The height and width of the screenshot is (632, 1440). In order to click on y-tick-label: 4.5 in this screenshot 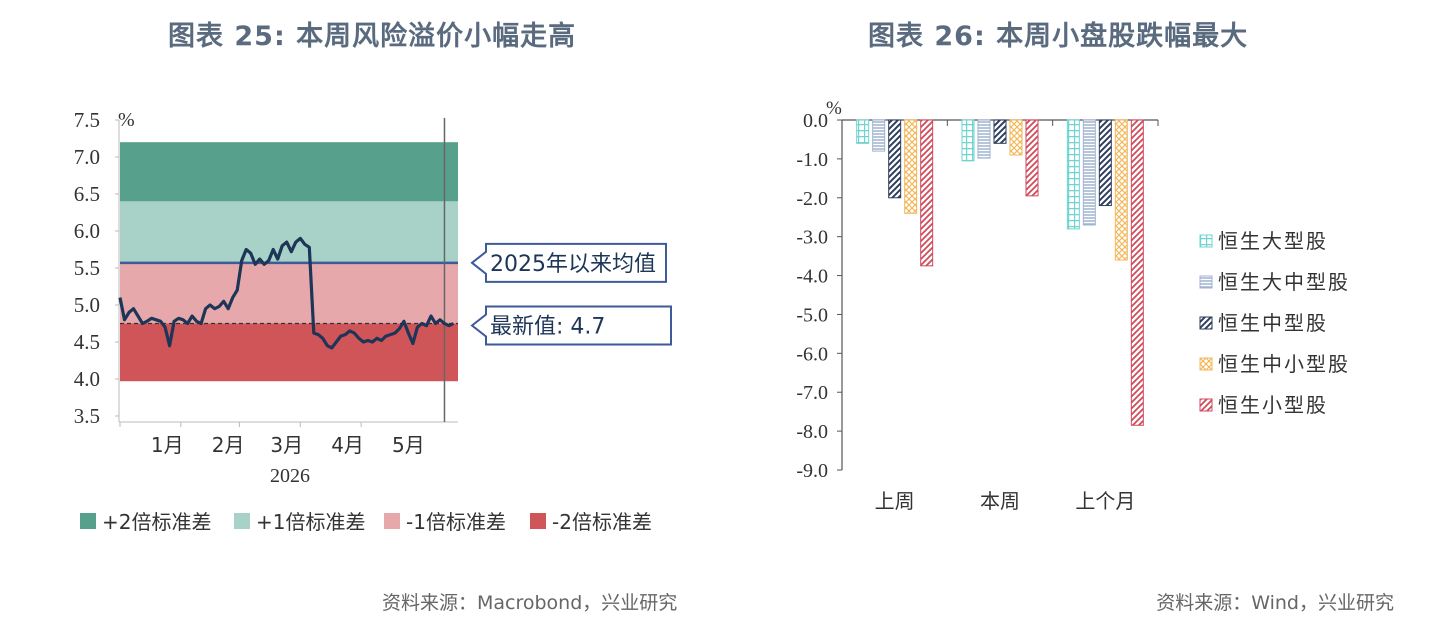, I will do `click(87, 342)`.